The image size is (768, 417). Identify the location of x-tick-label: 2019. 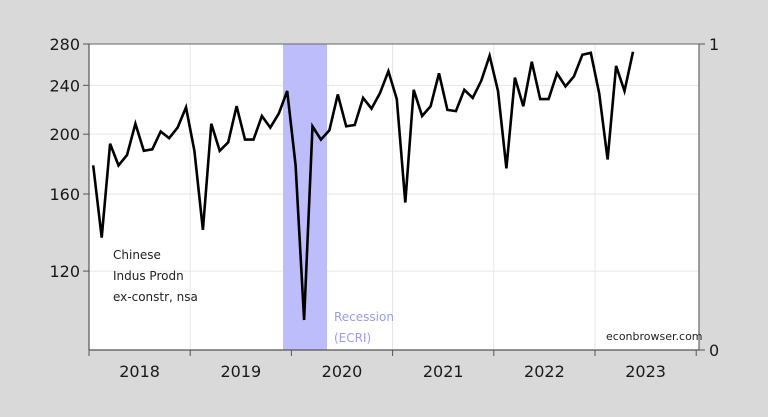
(240, 371).